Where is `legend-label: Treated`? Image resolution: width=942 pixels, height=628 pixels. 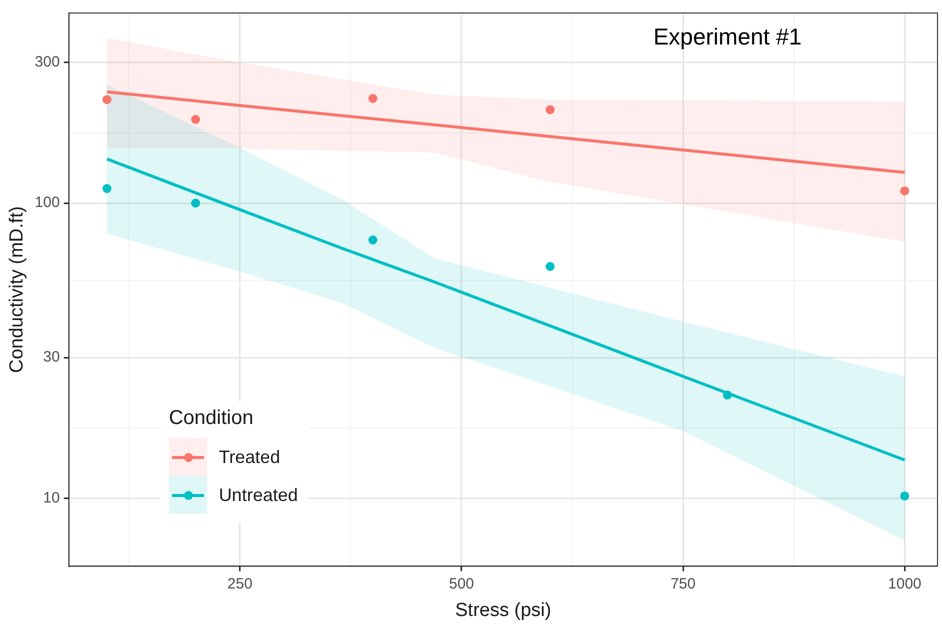 legend-label: Treated is located at coordinates (249, 457).